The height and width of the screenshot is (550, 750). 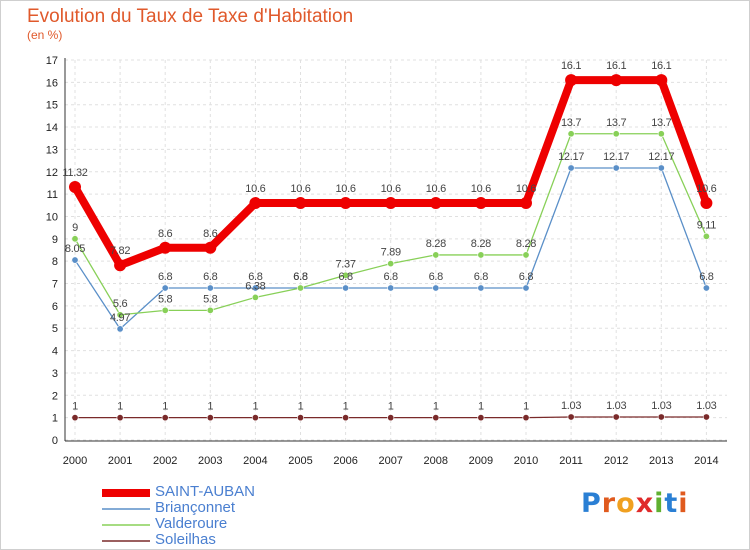 I want to click on data-label: 7.89, so click(x=391, y=253).